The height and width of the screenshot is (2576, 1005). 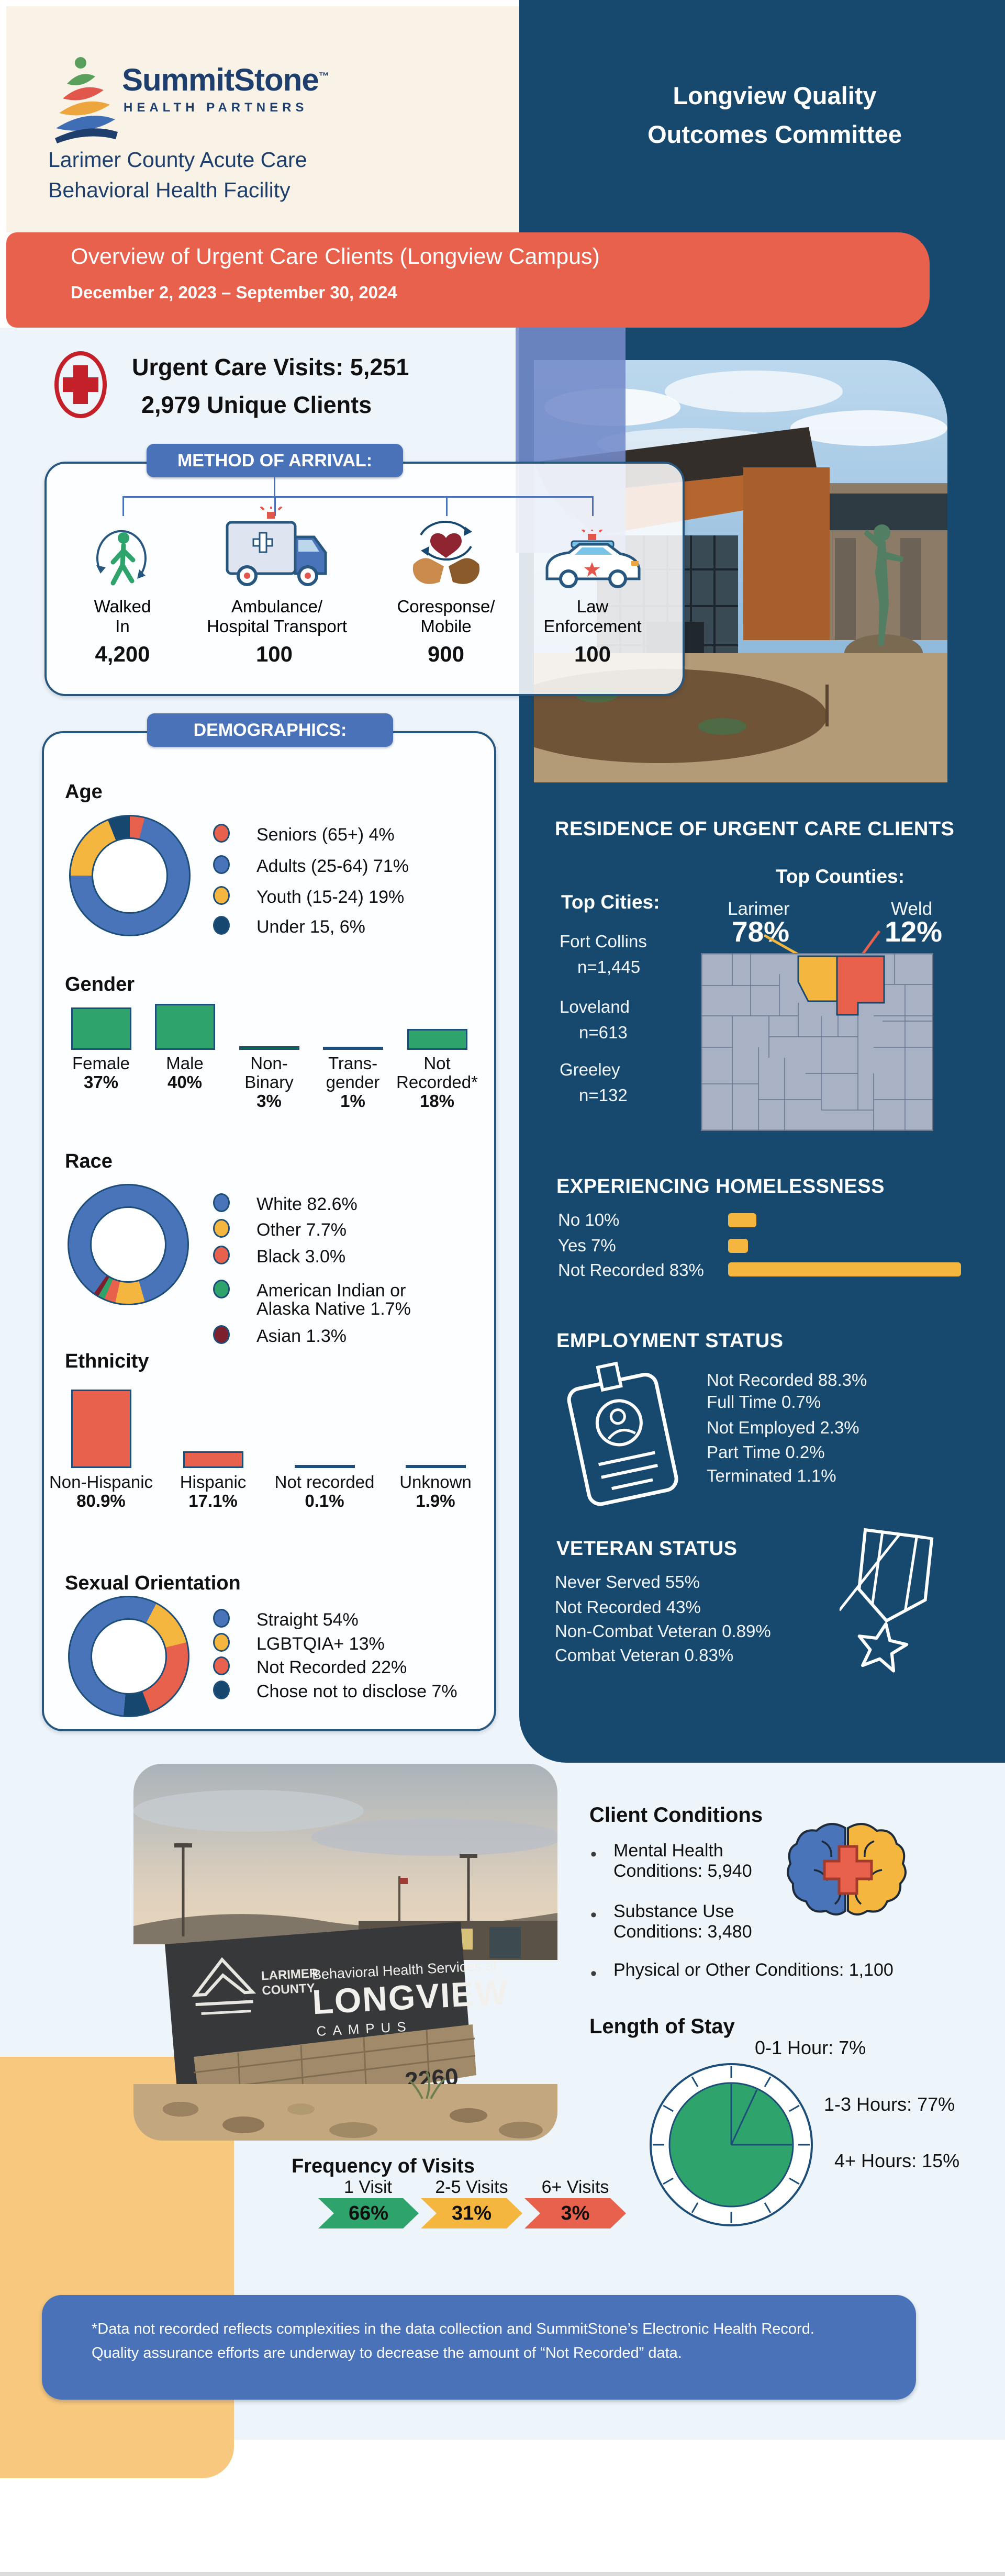 I want to click on gender-label-transgender-line2: gender, so click(x=353, y=1082).